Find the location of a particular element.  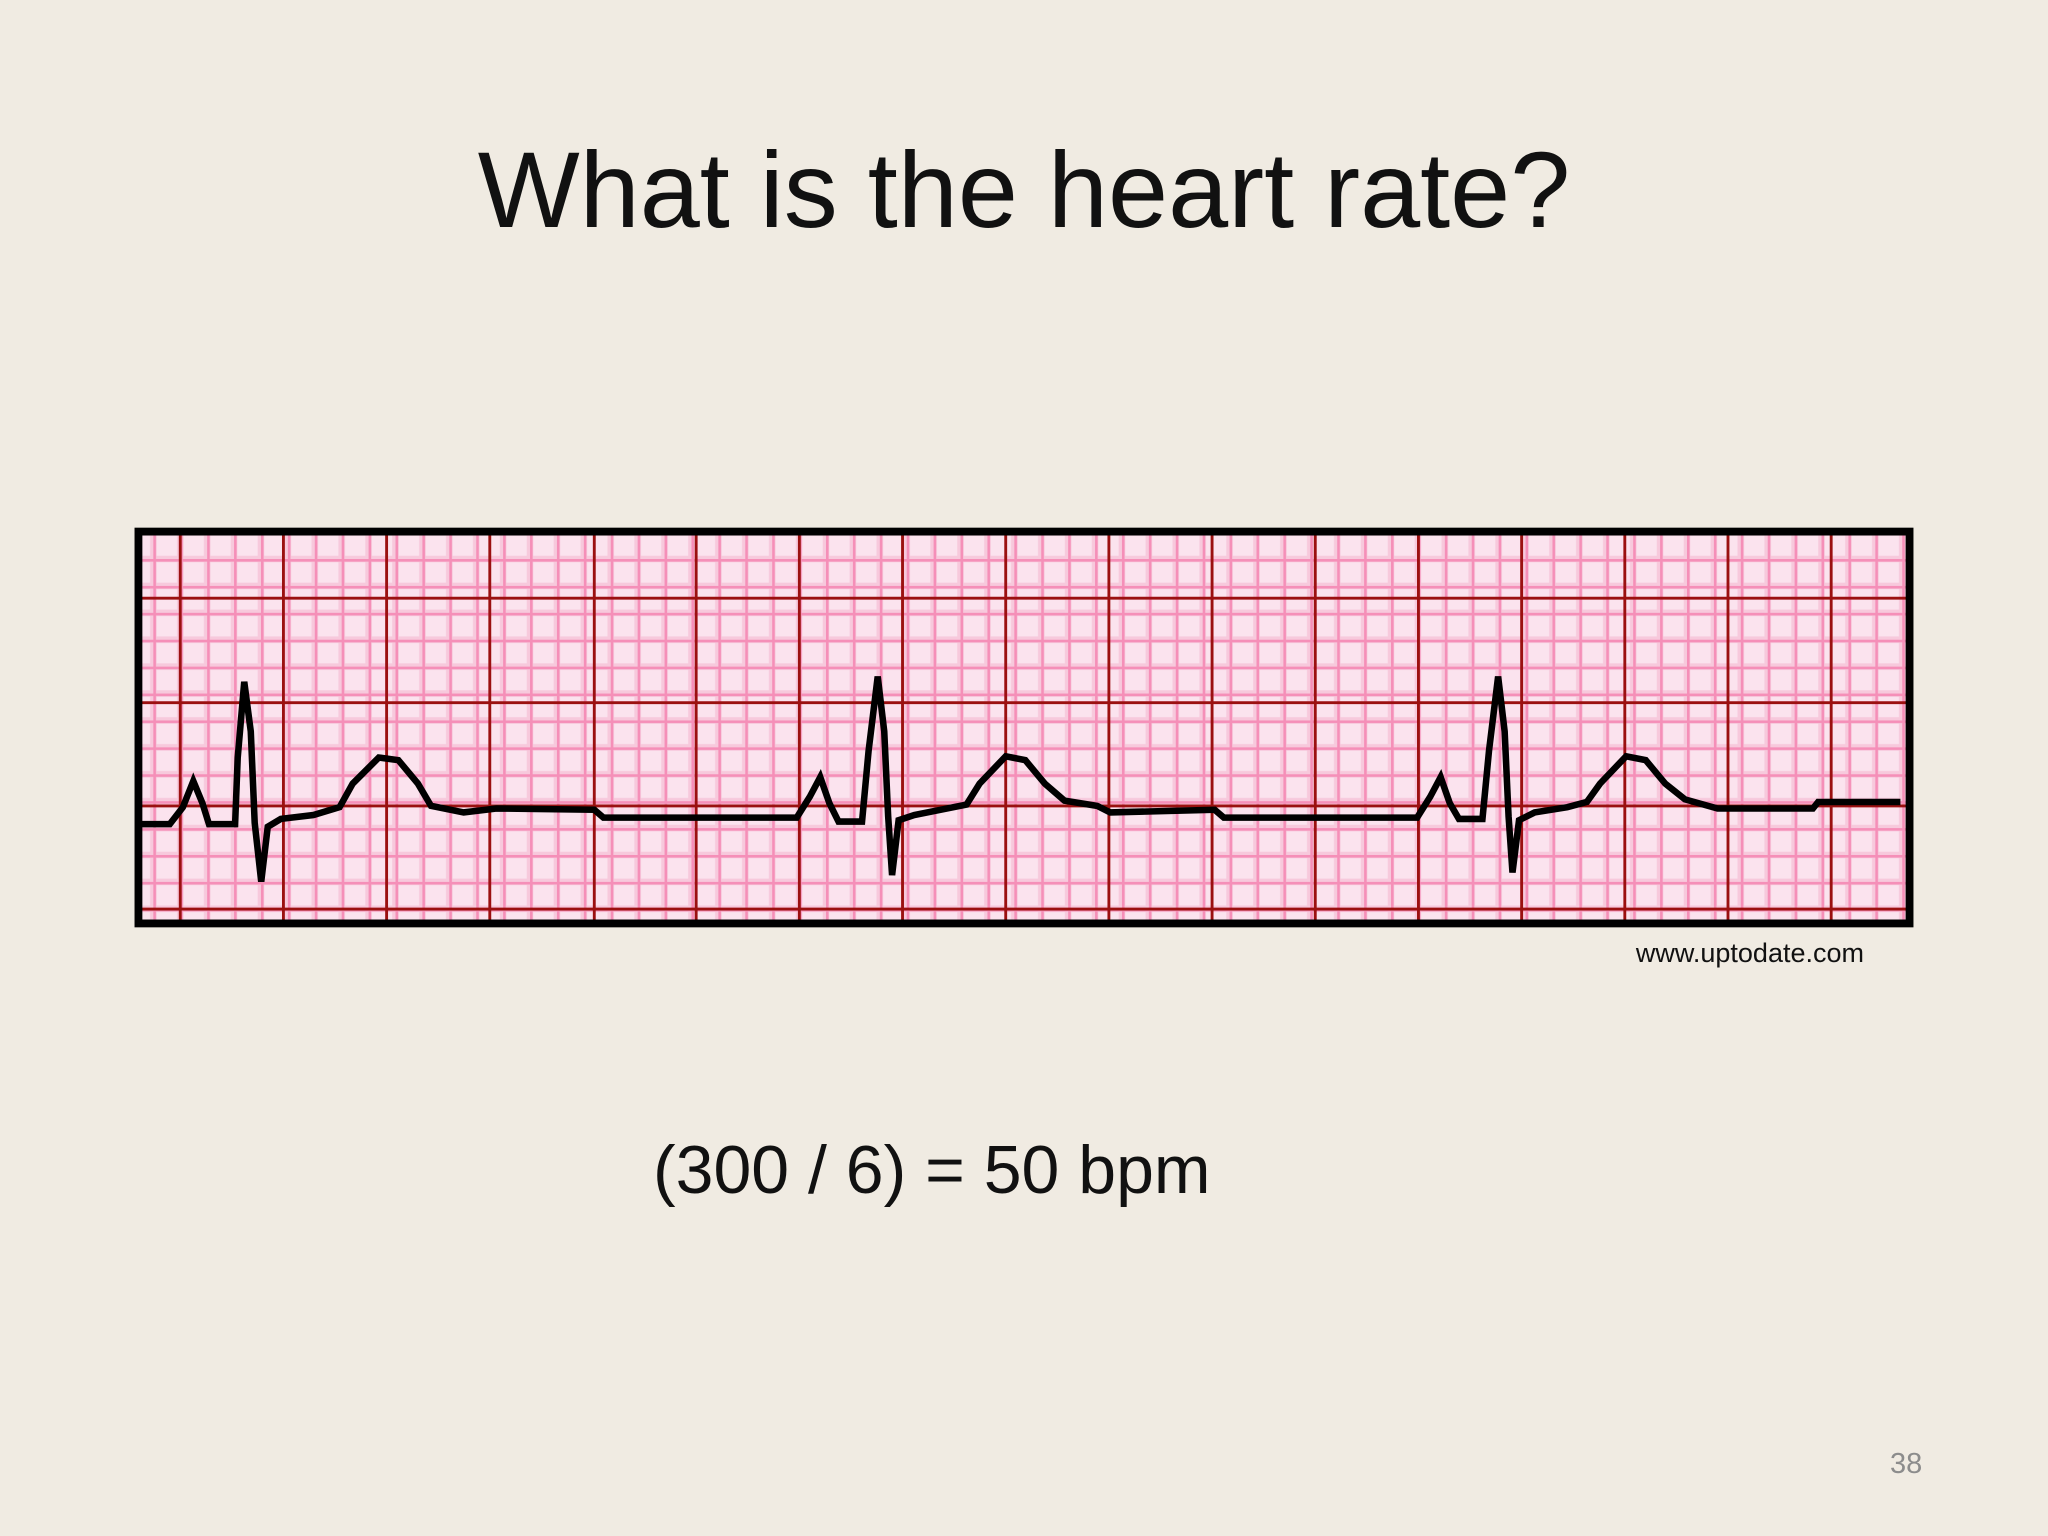

image-credit: www.uptodate.com is located at coordinates (1749, 953).